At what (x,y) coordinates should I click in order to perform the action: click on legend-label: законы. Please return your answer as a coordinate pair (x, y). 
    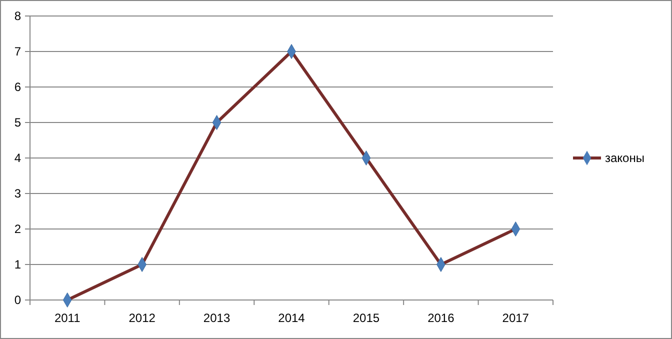
    Looking at the image, I should click on (624, 158).